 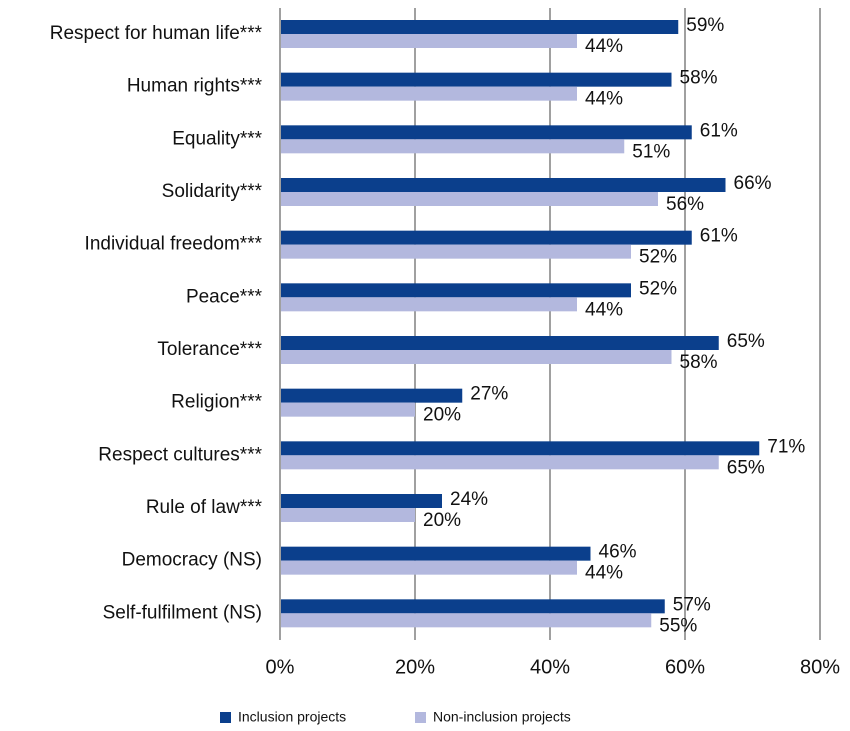 I want to click on value-label: 46%, so click(x=618, y=552).